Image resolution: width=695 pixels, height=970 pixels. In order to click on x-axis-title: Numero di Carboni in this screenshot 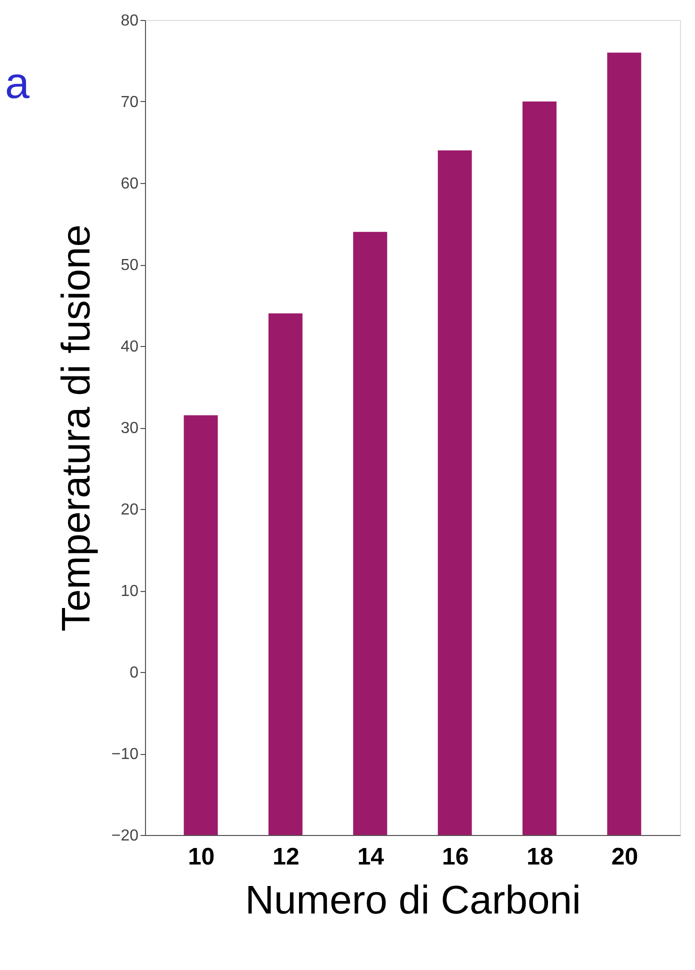, I will do `click(413, 900)`.